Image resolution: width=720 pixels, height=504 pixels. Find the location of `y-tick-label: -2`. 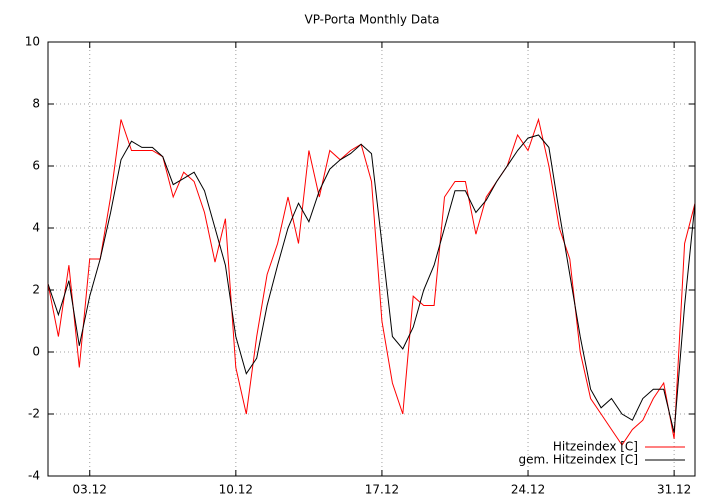

y-tick-label: -2 is located at coordinates (34, 414).